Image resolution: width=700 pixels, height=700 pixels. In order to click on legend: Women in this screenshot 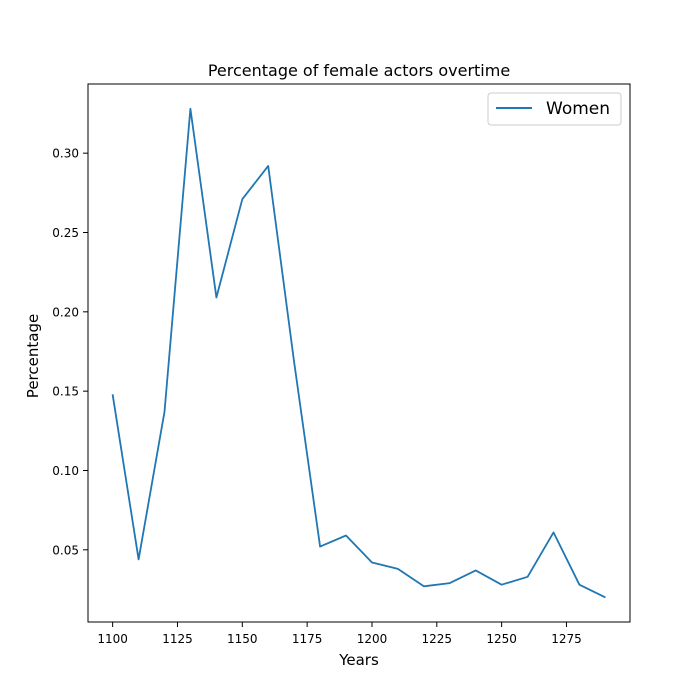, I will do `click(554, 109)`.